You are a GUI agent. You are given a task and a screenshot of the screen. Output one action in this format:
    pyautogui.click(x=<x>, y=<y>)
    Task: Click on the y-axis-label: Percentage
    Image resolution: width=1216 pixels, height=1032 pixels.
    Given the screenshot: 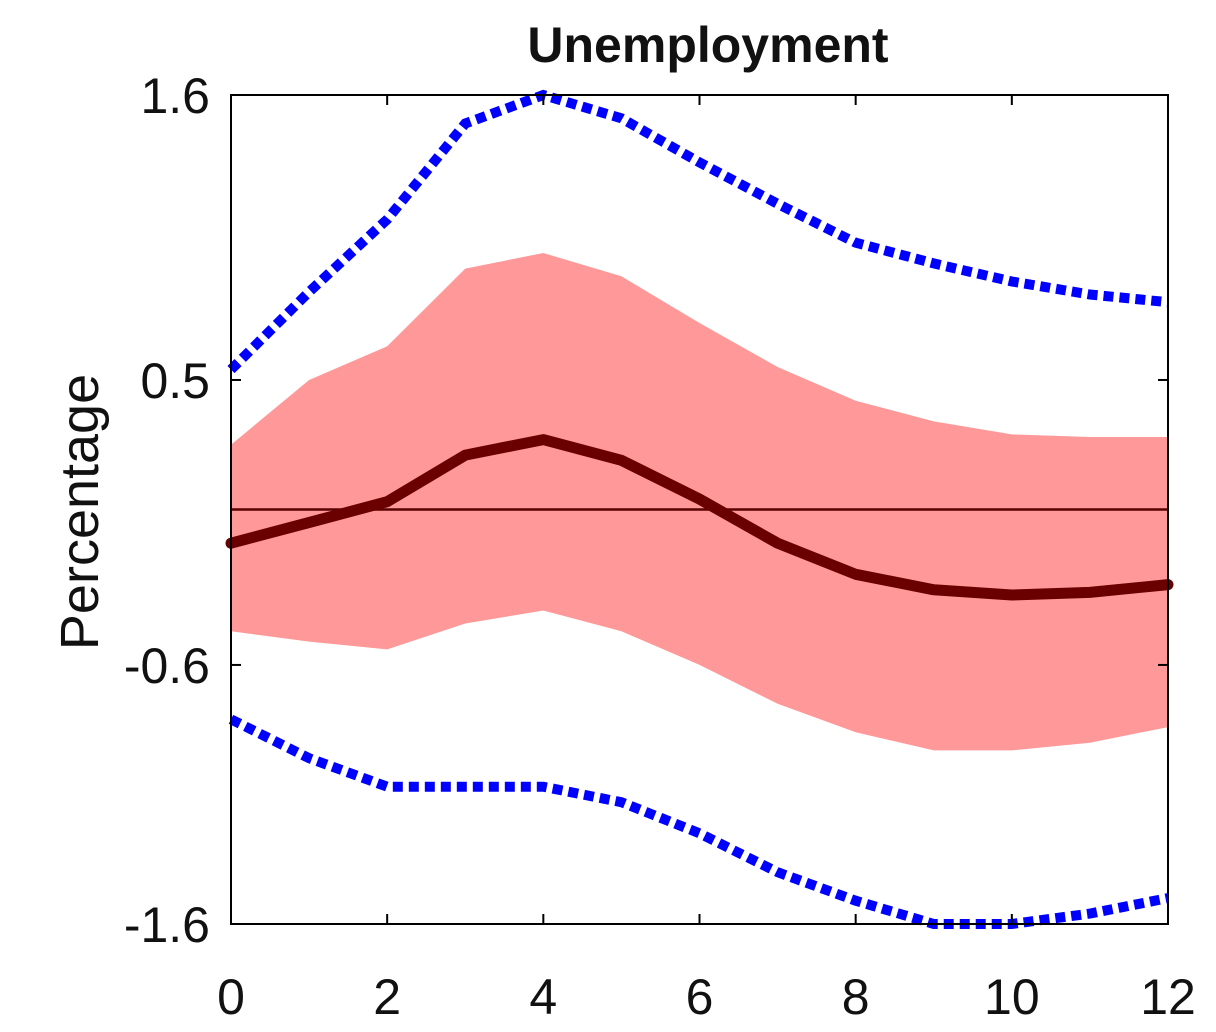 What is the action you would take?
    pyautogui.click(x=80, y=512)
    